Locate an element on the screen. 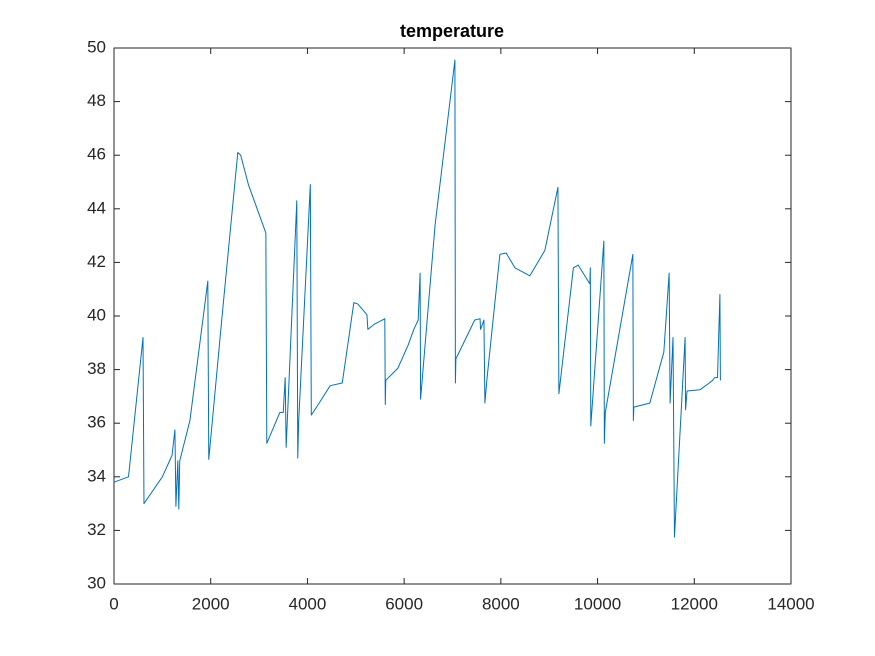 The image size is (875, 656). y-tick-label: 42 is located at coordinates (96, 261).